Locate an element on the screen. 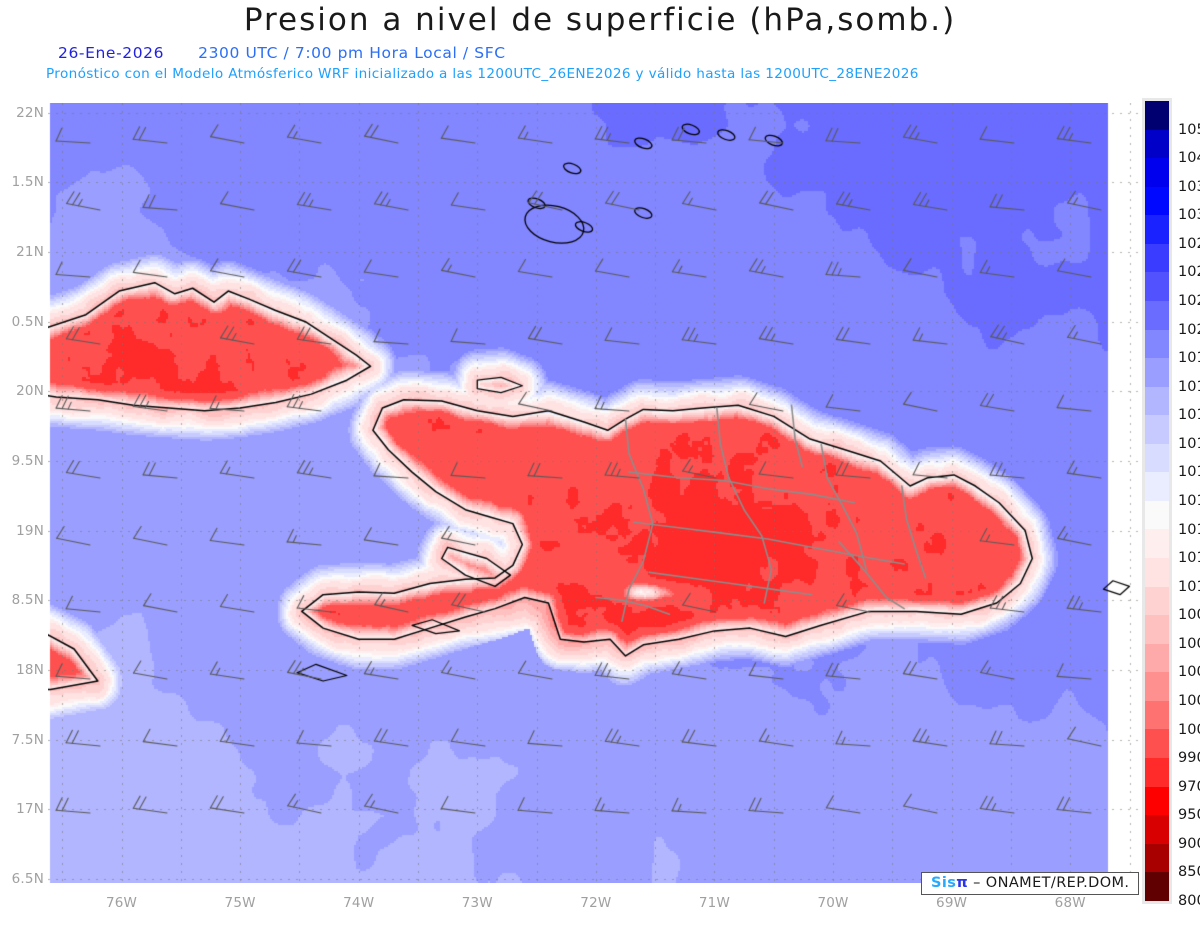  y-axis-tick-label: 7.5N is located at coordinates (27, 739).